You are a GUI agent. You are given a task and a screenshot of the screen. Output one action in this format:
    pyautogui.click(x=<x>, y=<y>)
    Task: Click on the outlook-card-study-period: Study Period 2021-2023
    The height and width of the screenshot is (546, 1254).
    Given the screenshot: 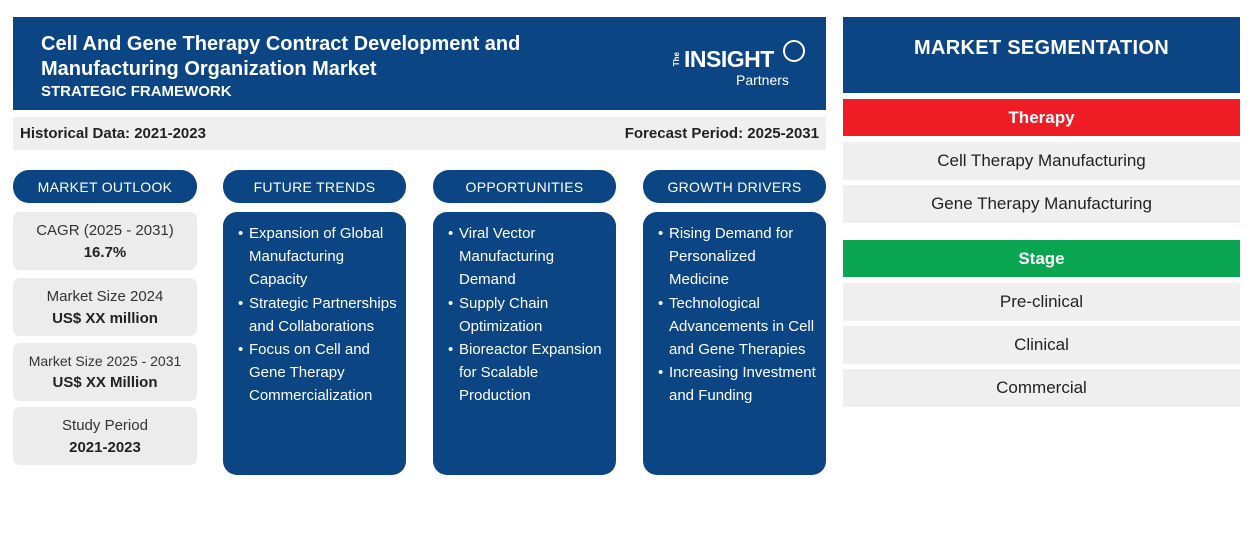 What is the action you would take?
    pyautogui.click(x=105, y=436)
    